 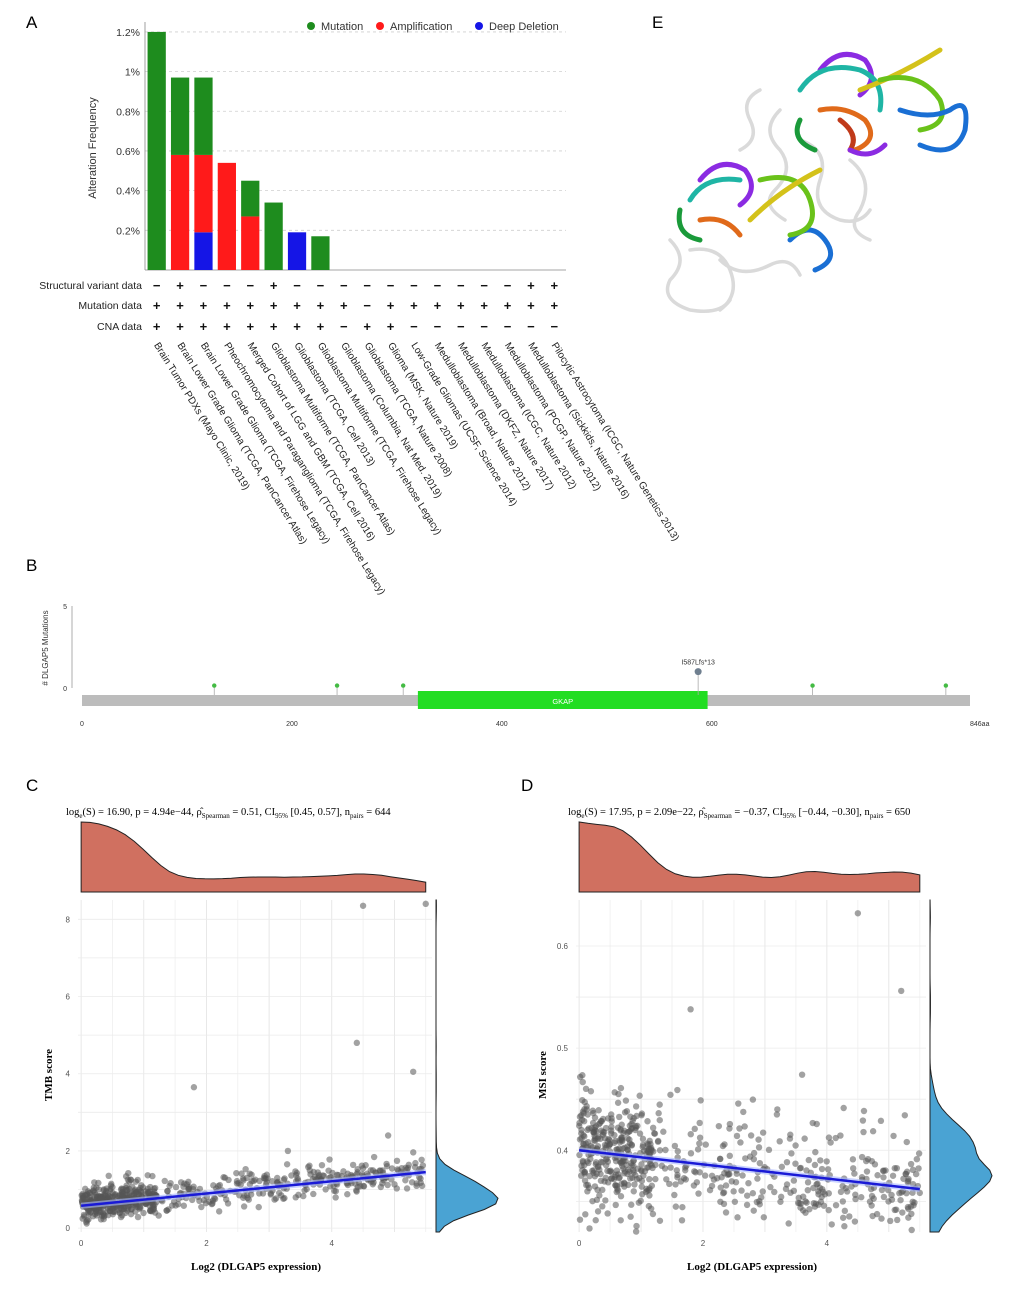 What do you see at coordinates (180, 305) in the screenshot?
I see `track-symbol-1-1: +` at bounding box center [180, 305].